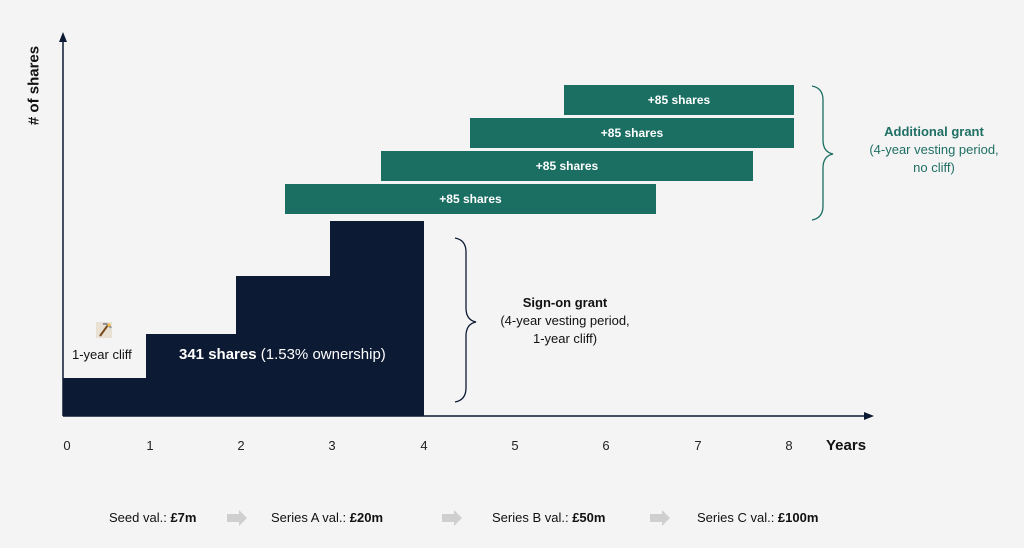 The image size is (1024, 548). Describe the element at coordinates (424, 445) in the screenshot. I see `x-tick-4: 4` at that location.